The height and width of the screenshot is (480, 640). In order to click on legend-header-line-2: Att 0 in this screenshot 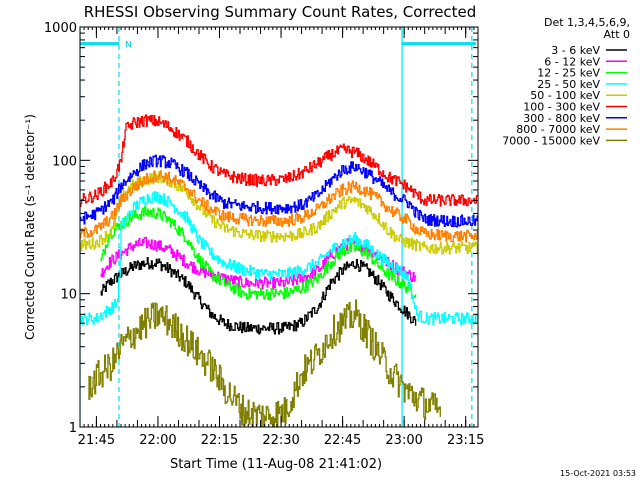, I will do `click(617, 34)`.